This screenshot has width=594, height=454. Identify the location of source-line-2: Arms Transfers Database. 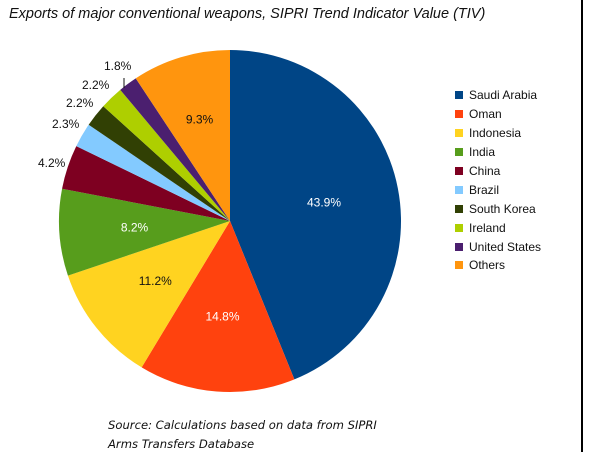
(181, 444).